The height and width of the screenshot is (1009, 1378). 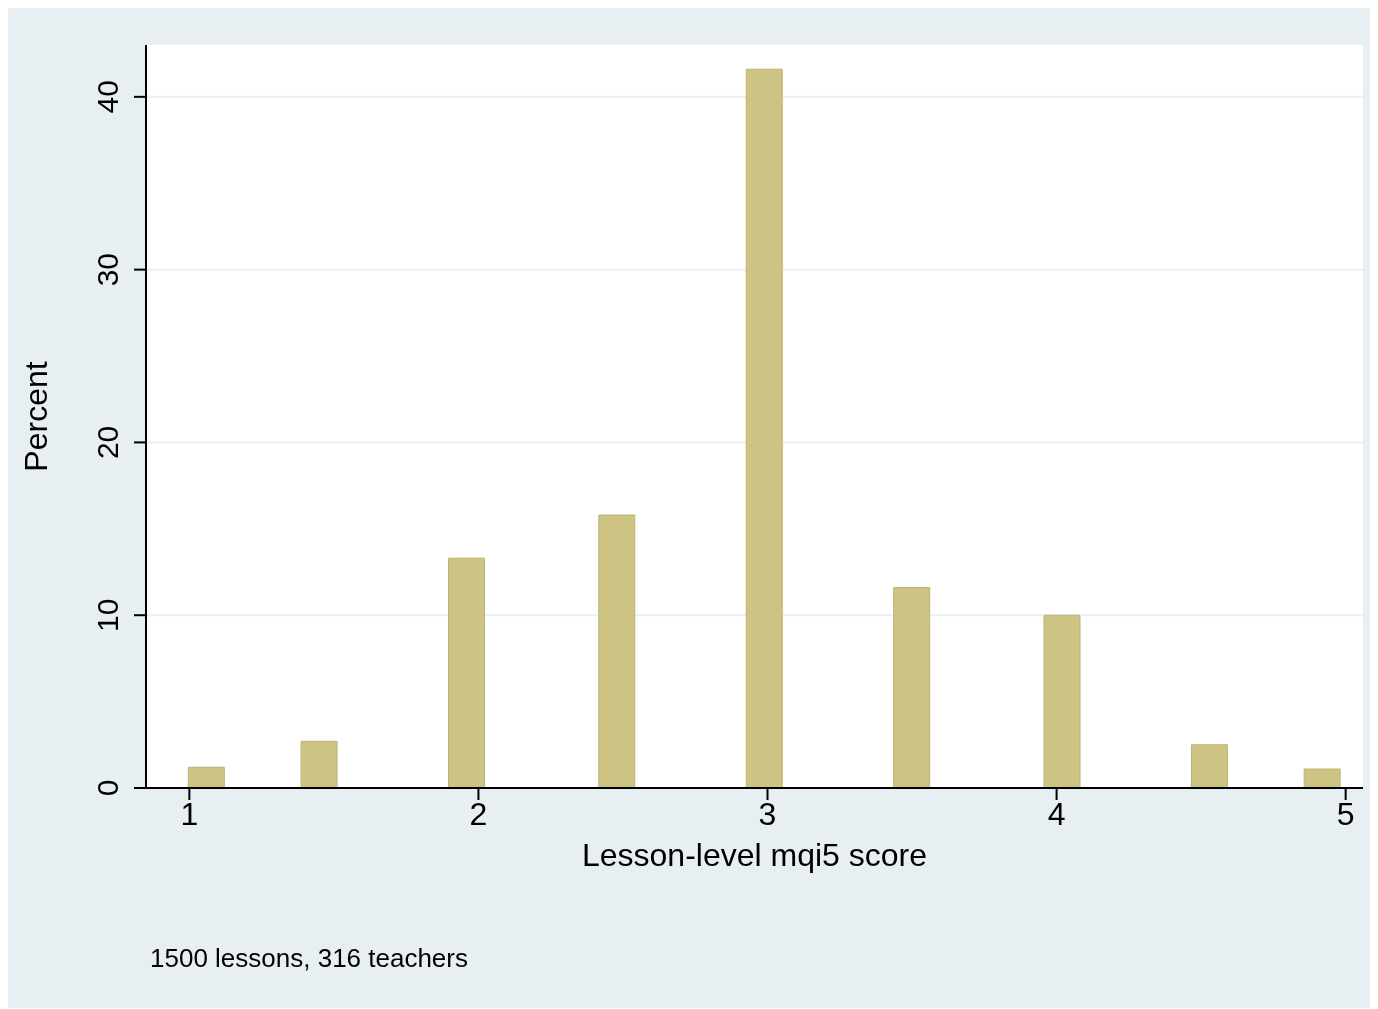 What do you see at coordinates (309, 958) in the screenshot?
I see `text: 1500 lessons, 316 teachers` at bounding box center [309, 958].